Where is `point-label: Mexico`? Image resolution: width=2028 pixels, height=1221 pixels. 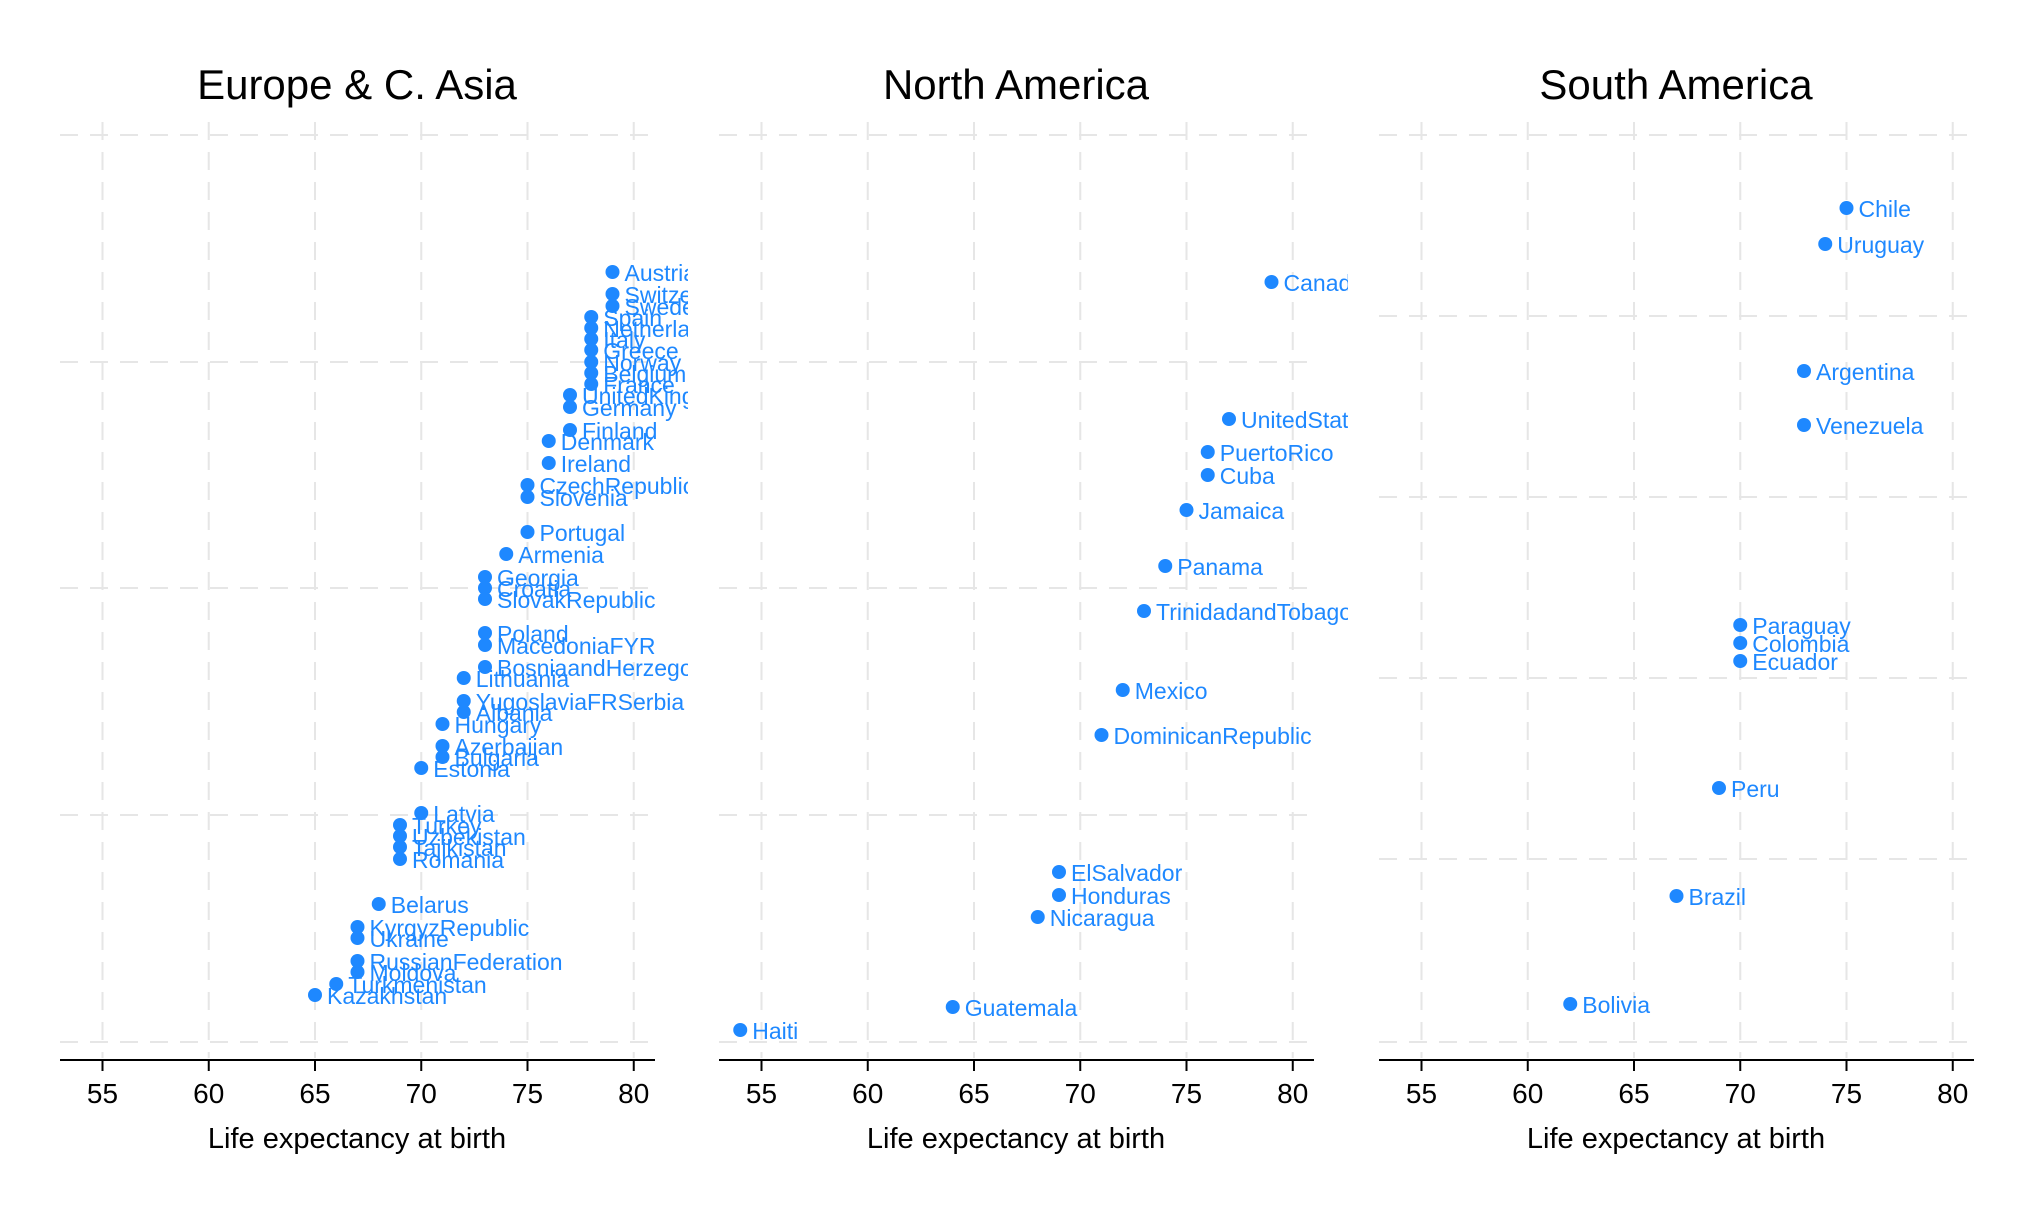 point-label: Mexico is located at coordinates (1171, 691).